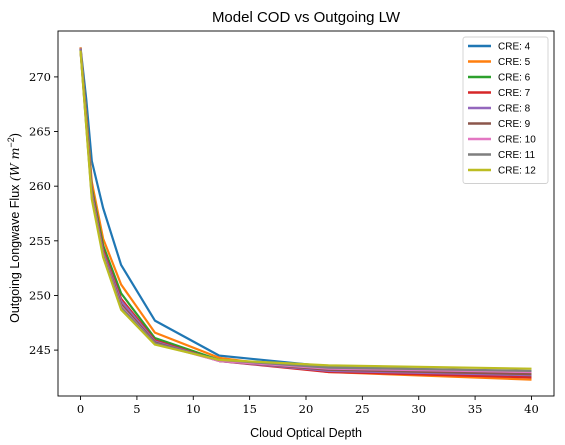  I want to click on x-tick-label: 30, so click(418, 409).